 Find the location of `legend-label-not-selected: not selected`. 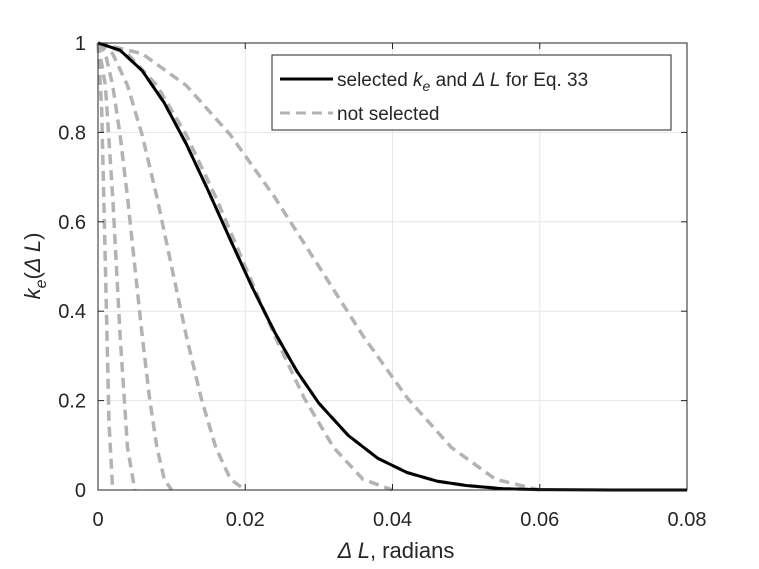

legend-label-not-selected: not selected is located at coordinates (388, 114).